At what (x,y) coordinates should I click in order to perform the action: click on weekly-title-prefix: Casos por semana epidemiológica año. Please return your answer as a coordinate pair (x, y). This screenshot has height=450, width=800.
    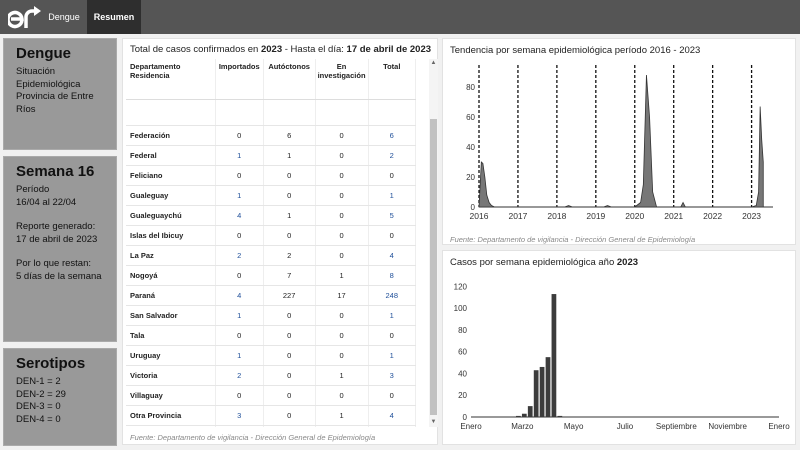
    Looking at the image, I should click on (533, 262).